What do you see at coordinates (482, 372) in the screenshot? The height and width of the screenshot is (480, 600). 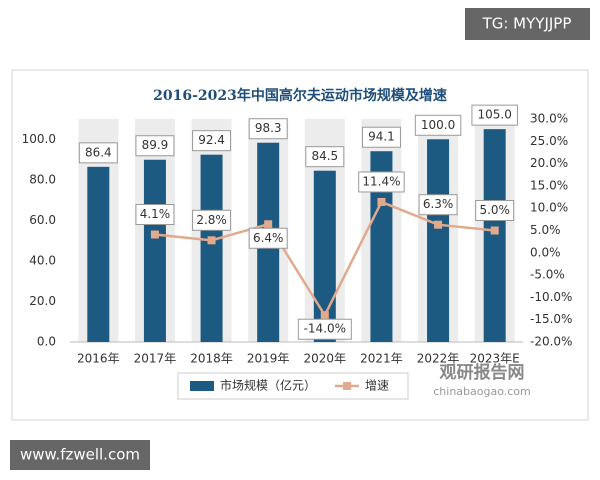 I see `logo: 观研报告网` at bounding box center [482, 372].